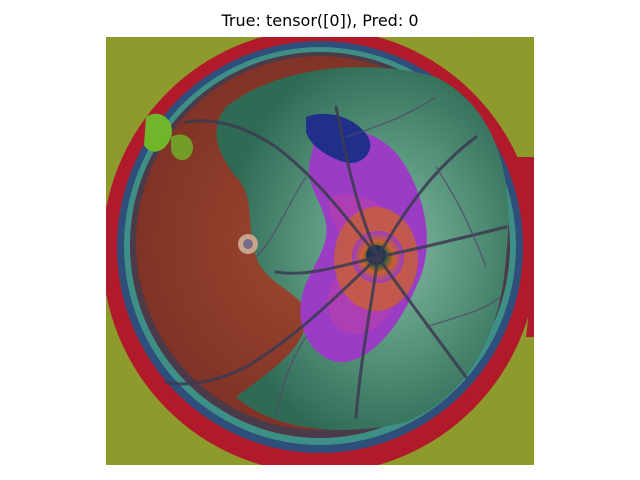 This screenshot has height=480, width=640. I want to click on corner-olive-br, so click(504, 436).